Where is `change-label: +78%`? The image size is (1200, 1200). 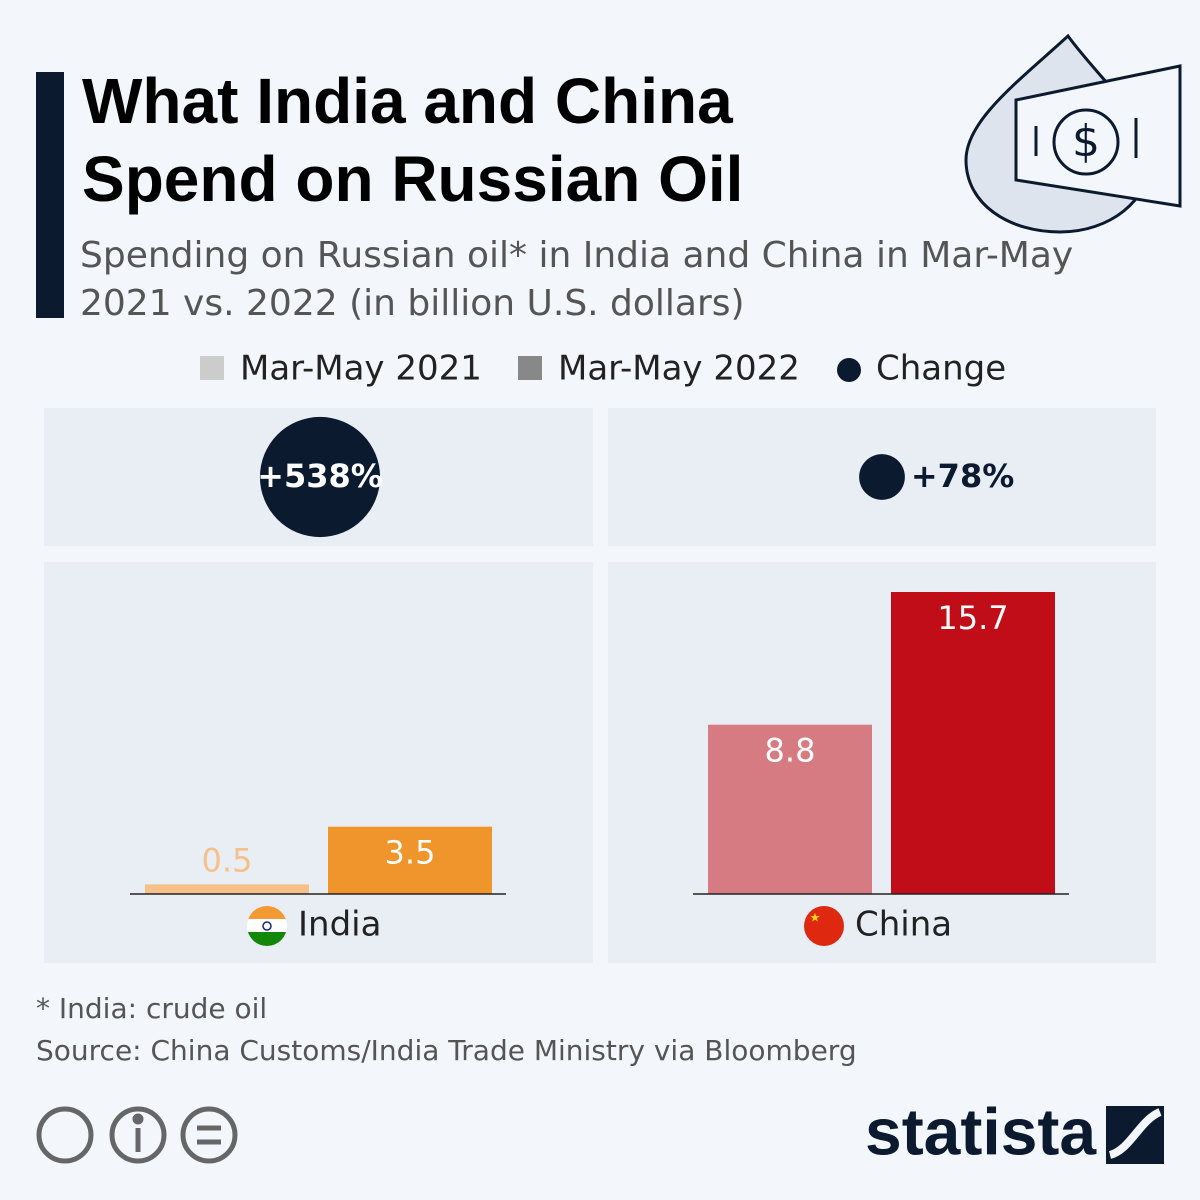 change-label: +78% is located at coordinates (962, 476).